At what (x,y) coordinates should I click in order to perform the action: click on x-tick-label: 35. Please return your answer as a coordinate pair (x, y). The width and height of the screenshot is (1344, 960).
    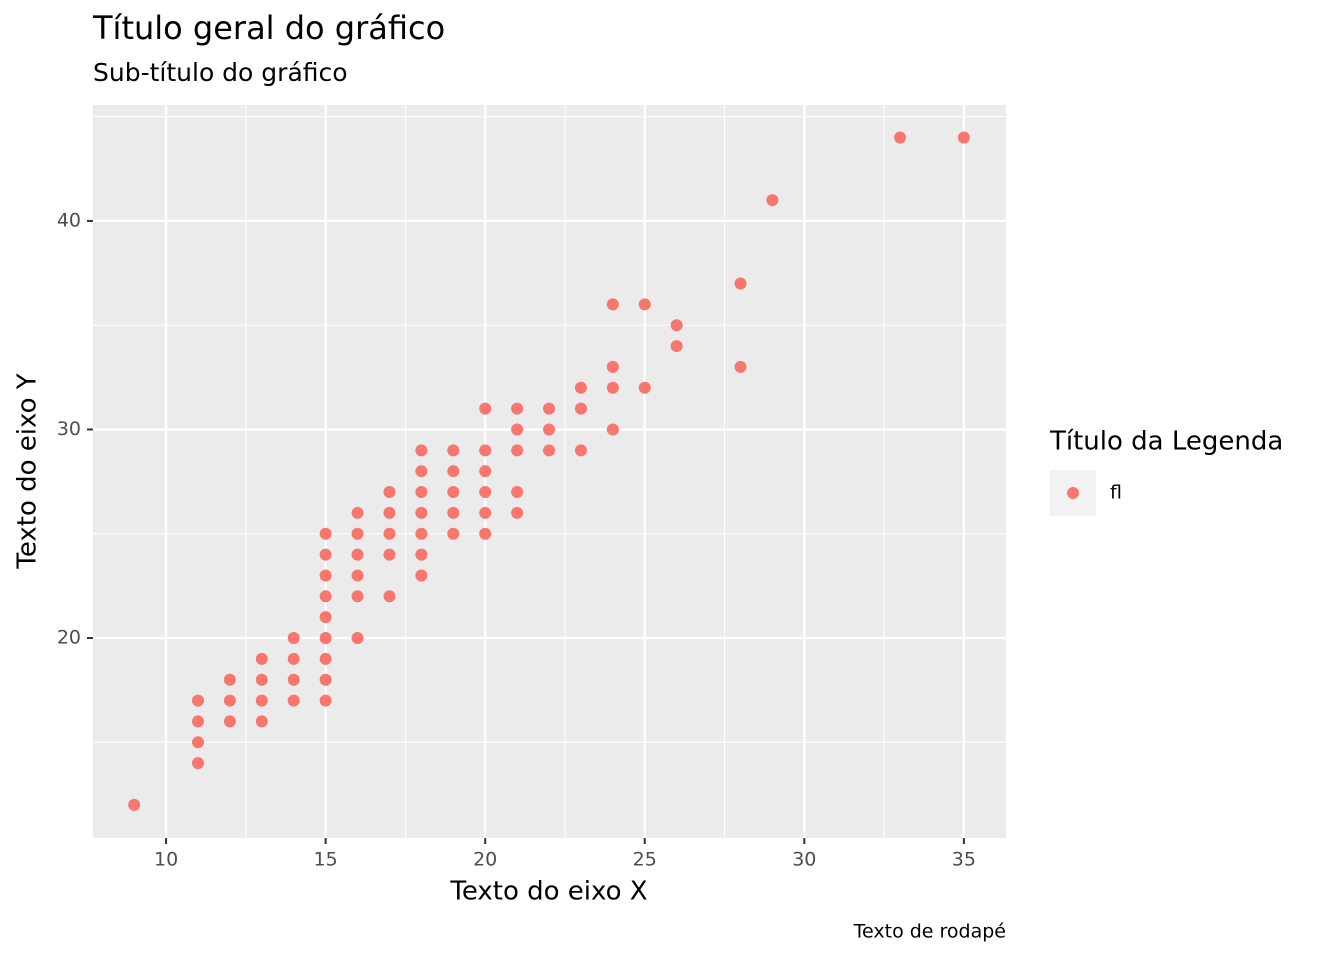
    Looking at the image, I should click on (964, 860).